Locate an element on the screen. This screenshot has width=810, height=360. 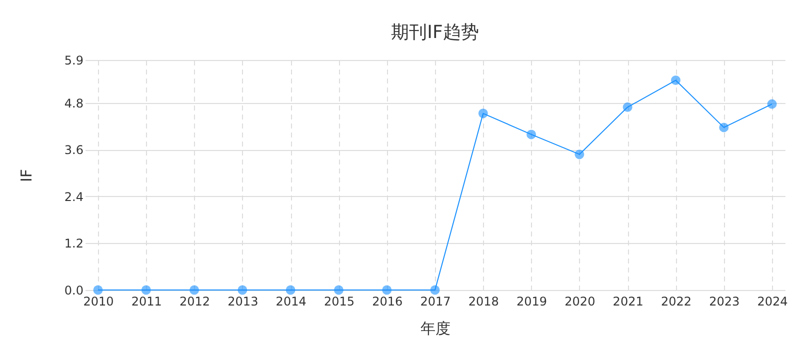
x-tick-label: 2016 is located at coordinates (387, 301).